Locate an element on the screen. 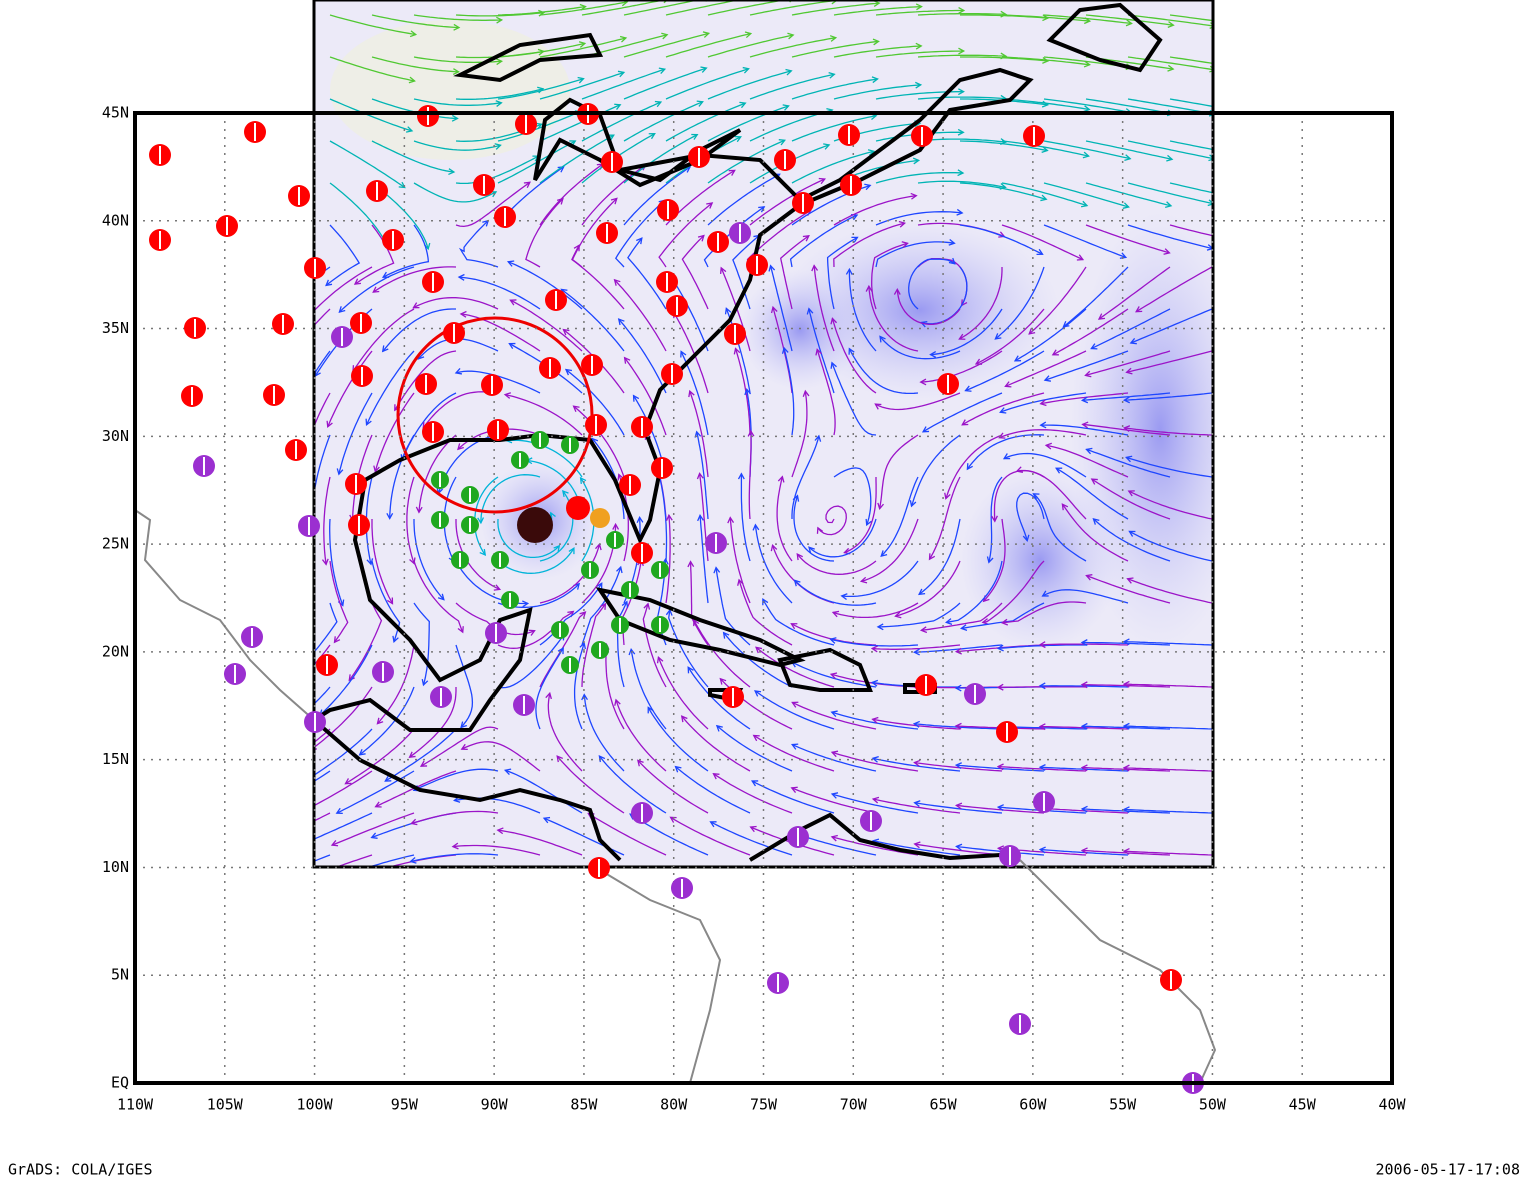  x-tick-label: 85W is located at coordinates (584, 1105).